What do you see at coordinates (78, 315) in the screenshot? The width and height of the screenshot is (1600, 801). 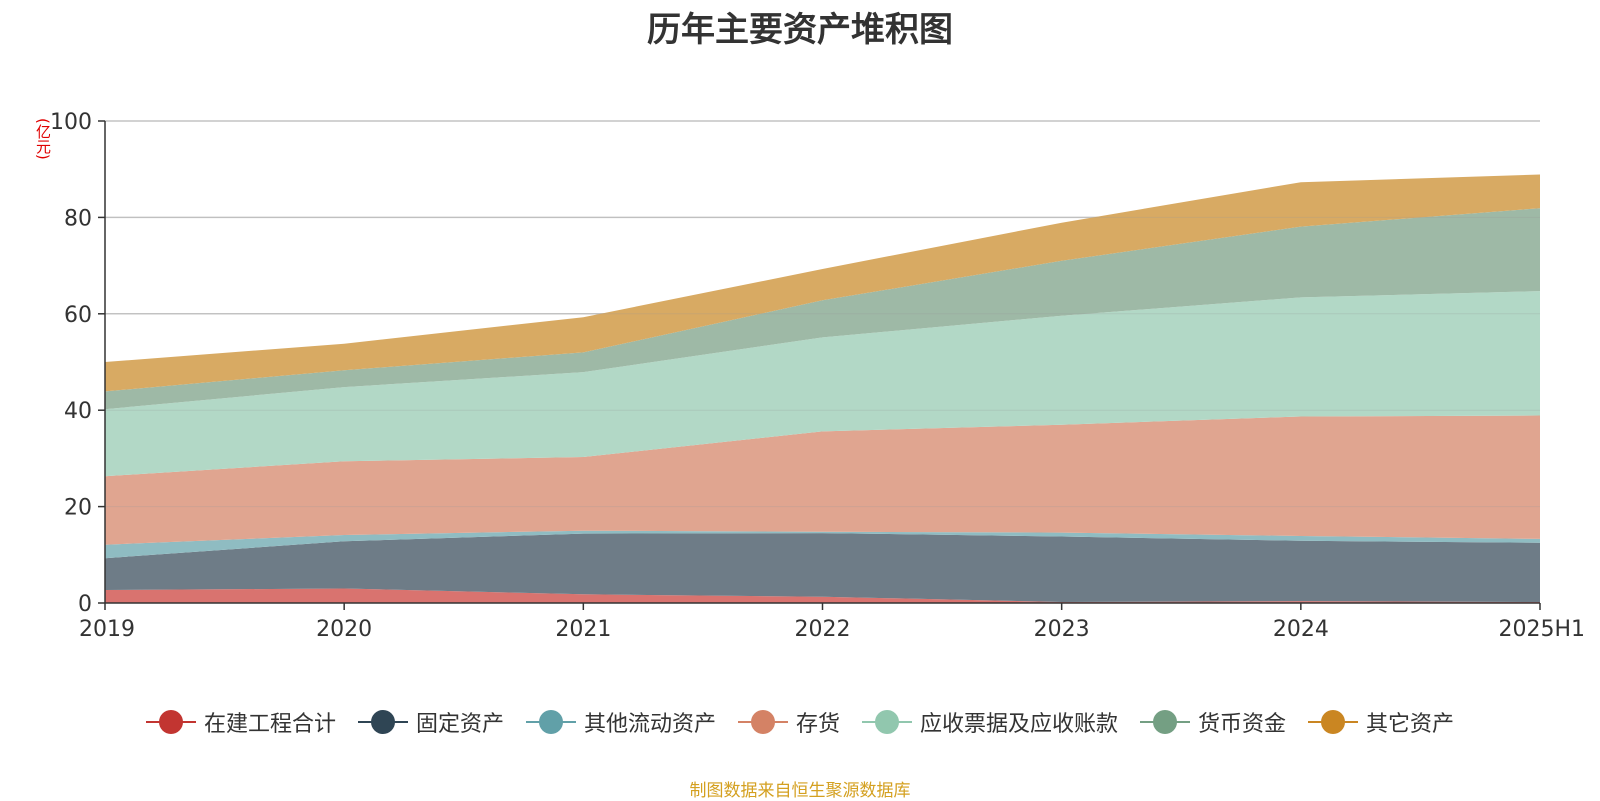 I see `y-tick-label-60: 60` at bounding box center [78, 315].